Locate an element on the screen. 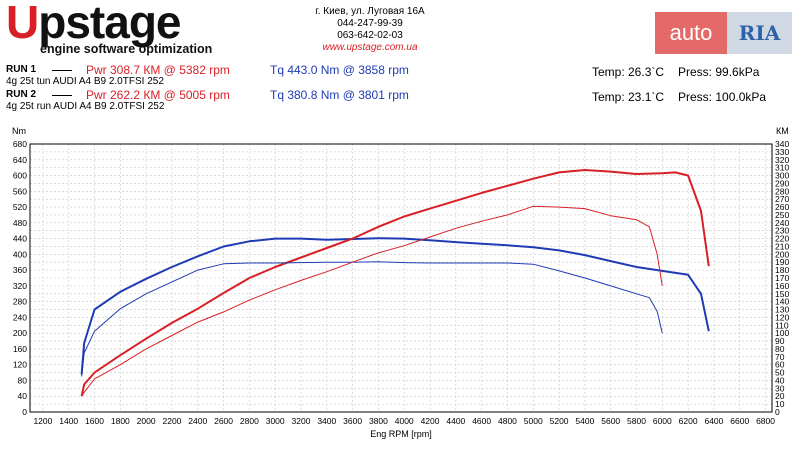 Image resolution: width=800 pixels, height=450 pixels. y-right-tick-label: 340 is located at coordinates (782, 144).